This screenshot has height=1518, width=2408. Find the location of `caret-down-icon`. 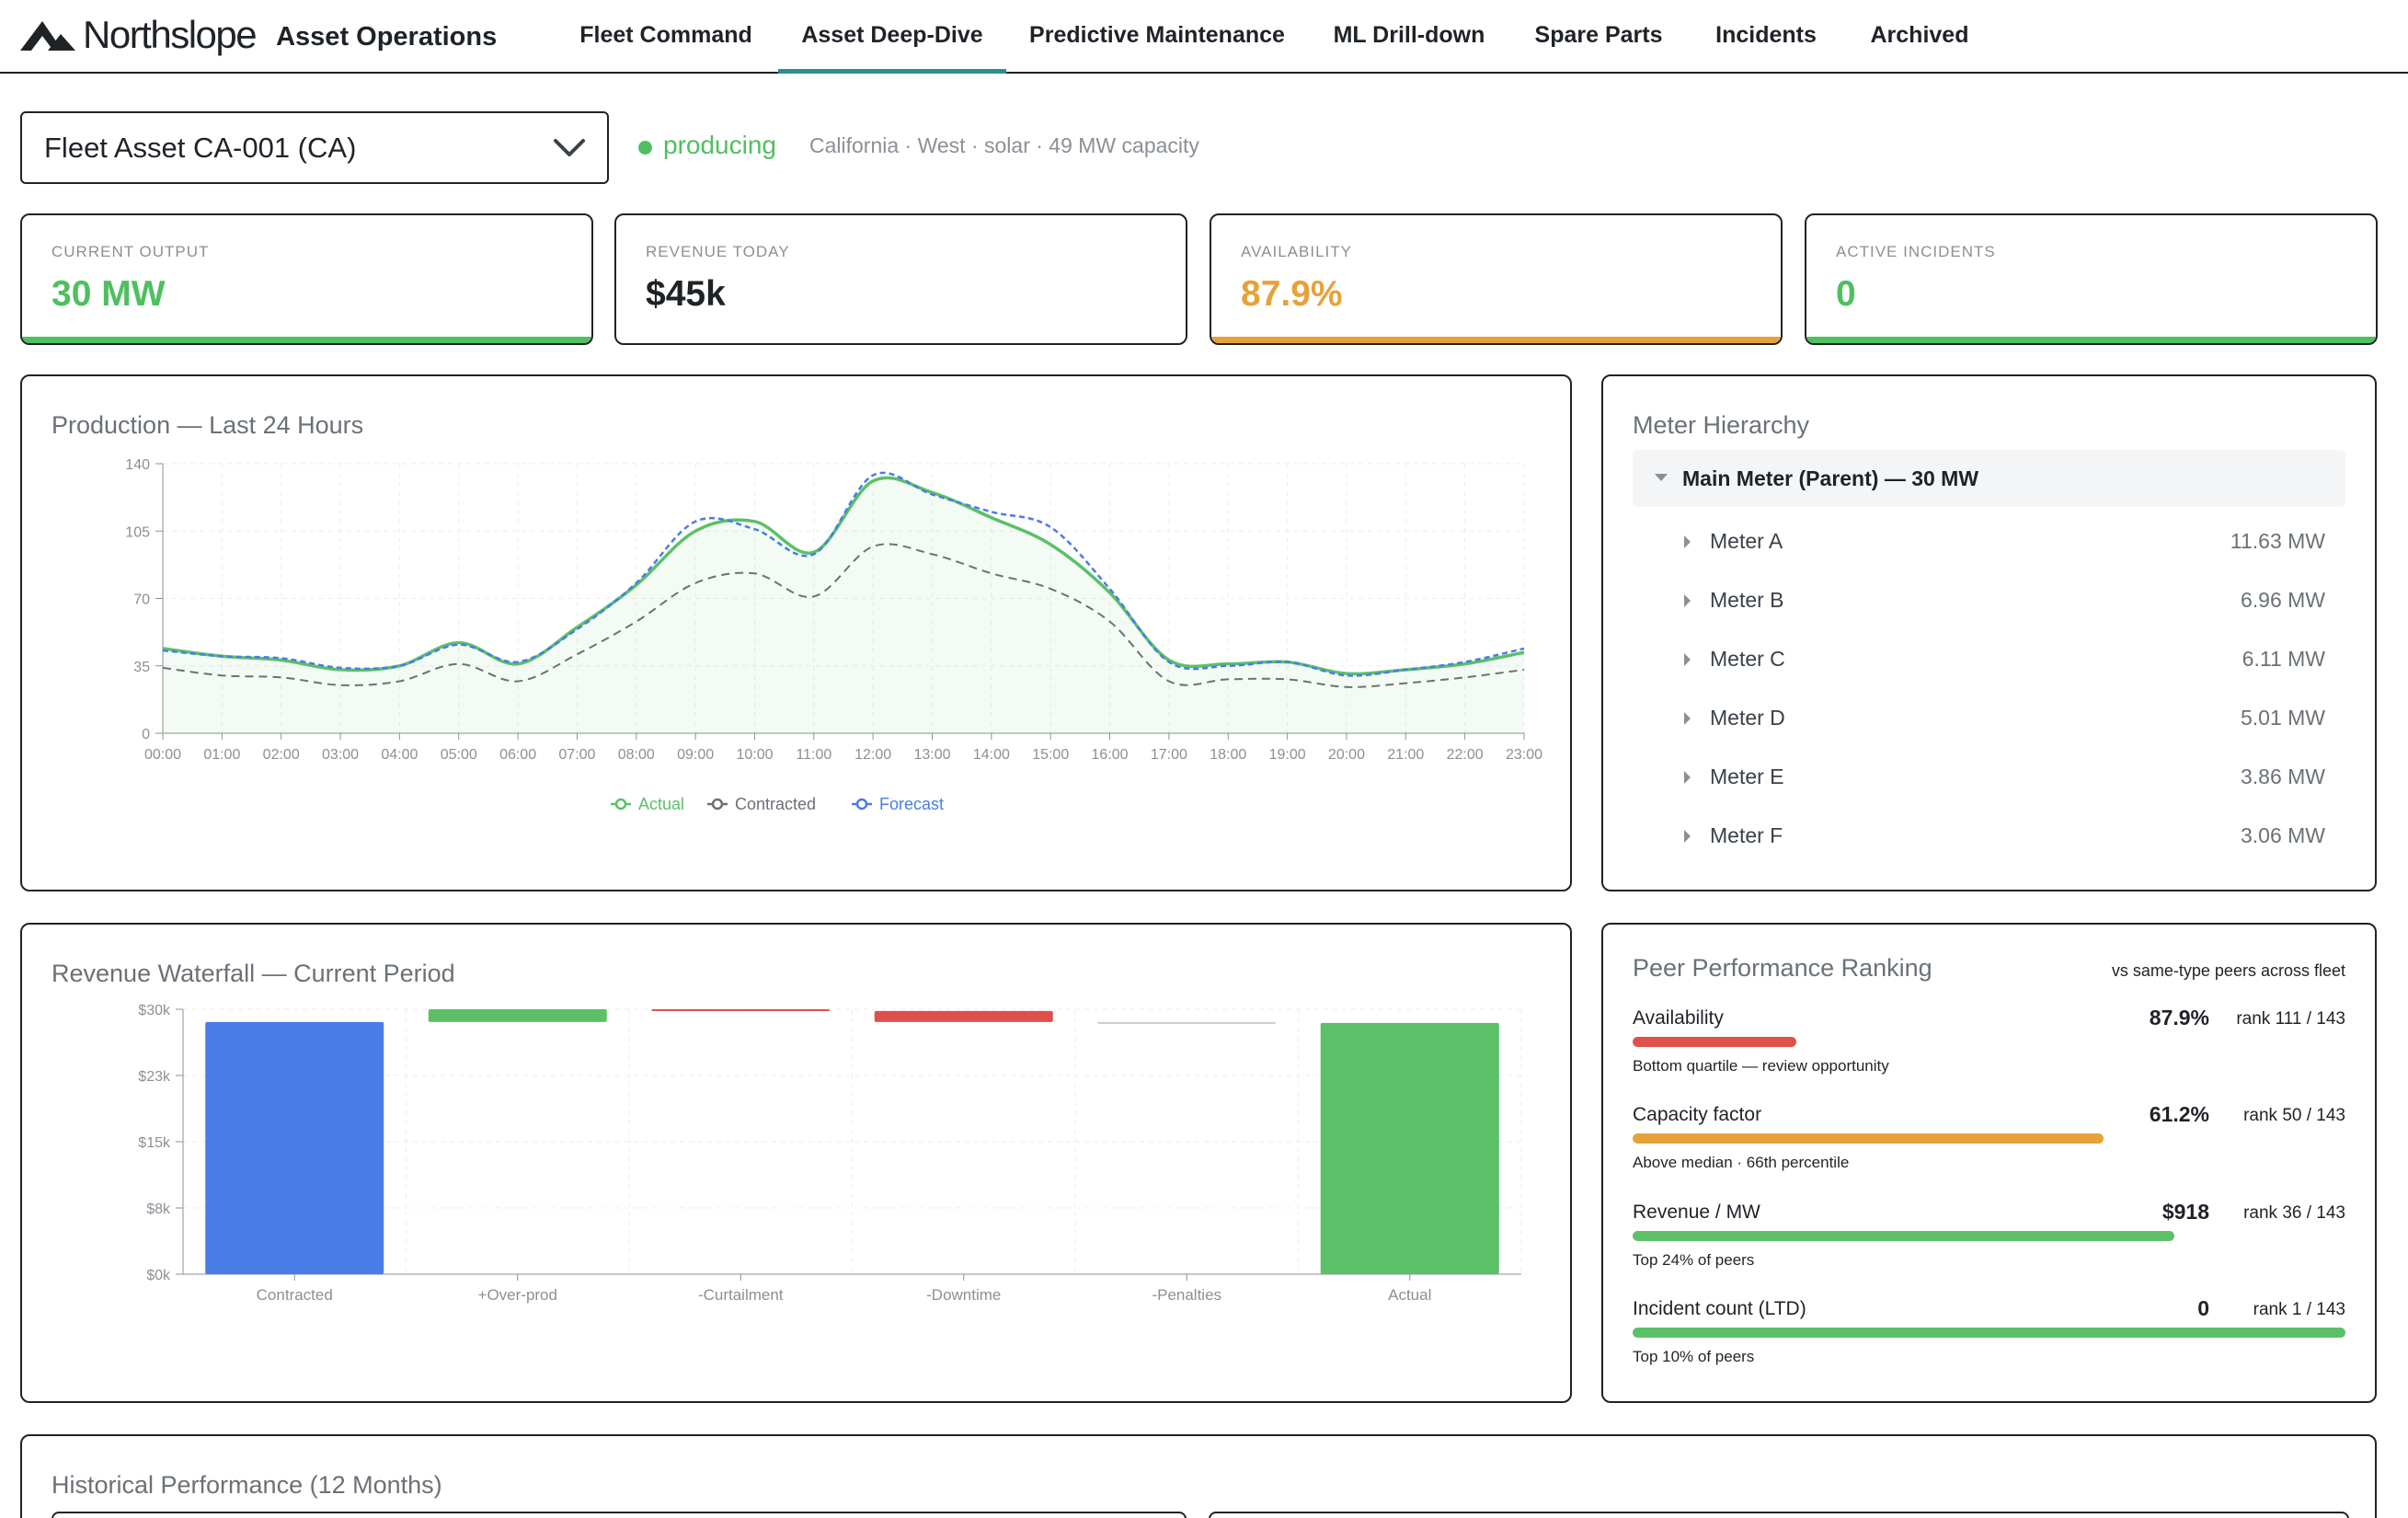

caret-down-icon is located at coordinates (1661, 477).